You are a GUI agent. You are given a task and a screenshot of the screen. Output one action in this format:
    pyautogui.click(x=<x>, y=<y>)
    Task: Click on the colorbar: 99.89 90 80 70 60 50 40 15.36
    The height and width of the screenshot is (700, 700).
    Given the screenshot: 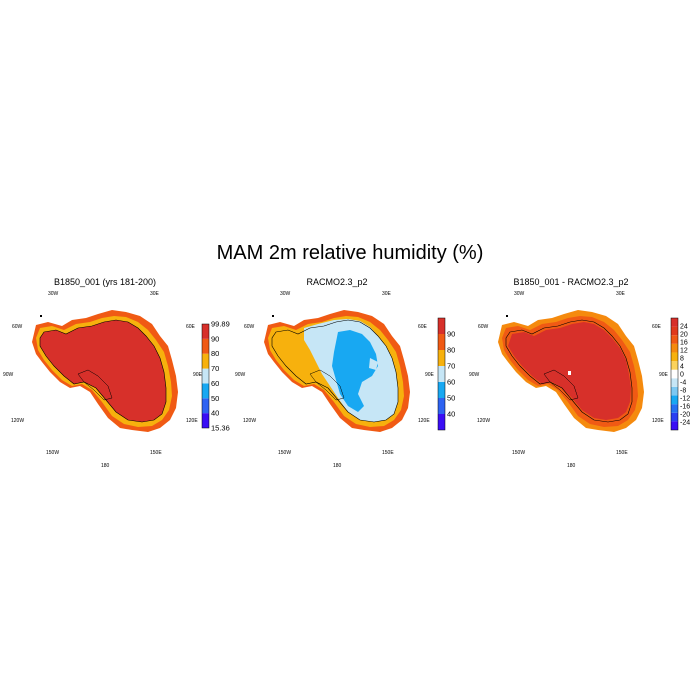 What is the action you would take?
    pyautogui.click(x=215, y=376)
    